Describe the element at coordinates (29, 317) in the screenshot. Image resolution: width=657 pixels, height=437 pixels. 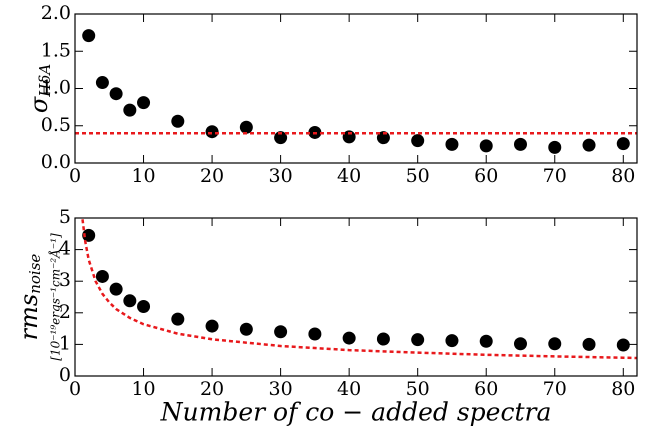
I see `y-label-main: rms` at that location.